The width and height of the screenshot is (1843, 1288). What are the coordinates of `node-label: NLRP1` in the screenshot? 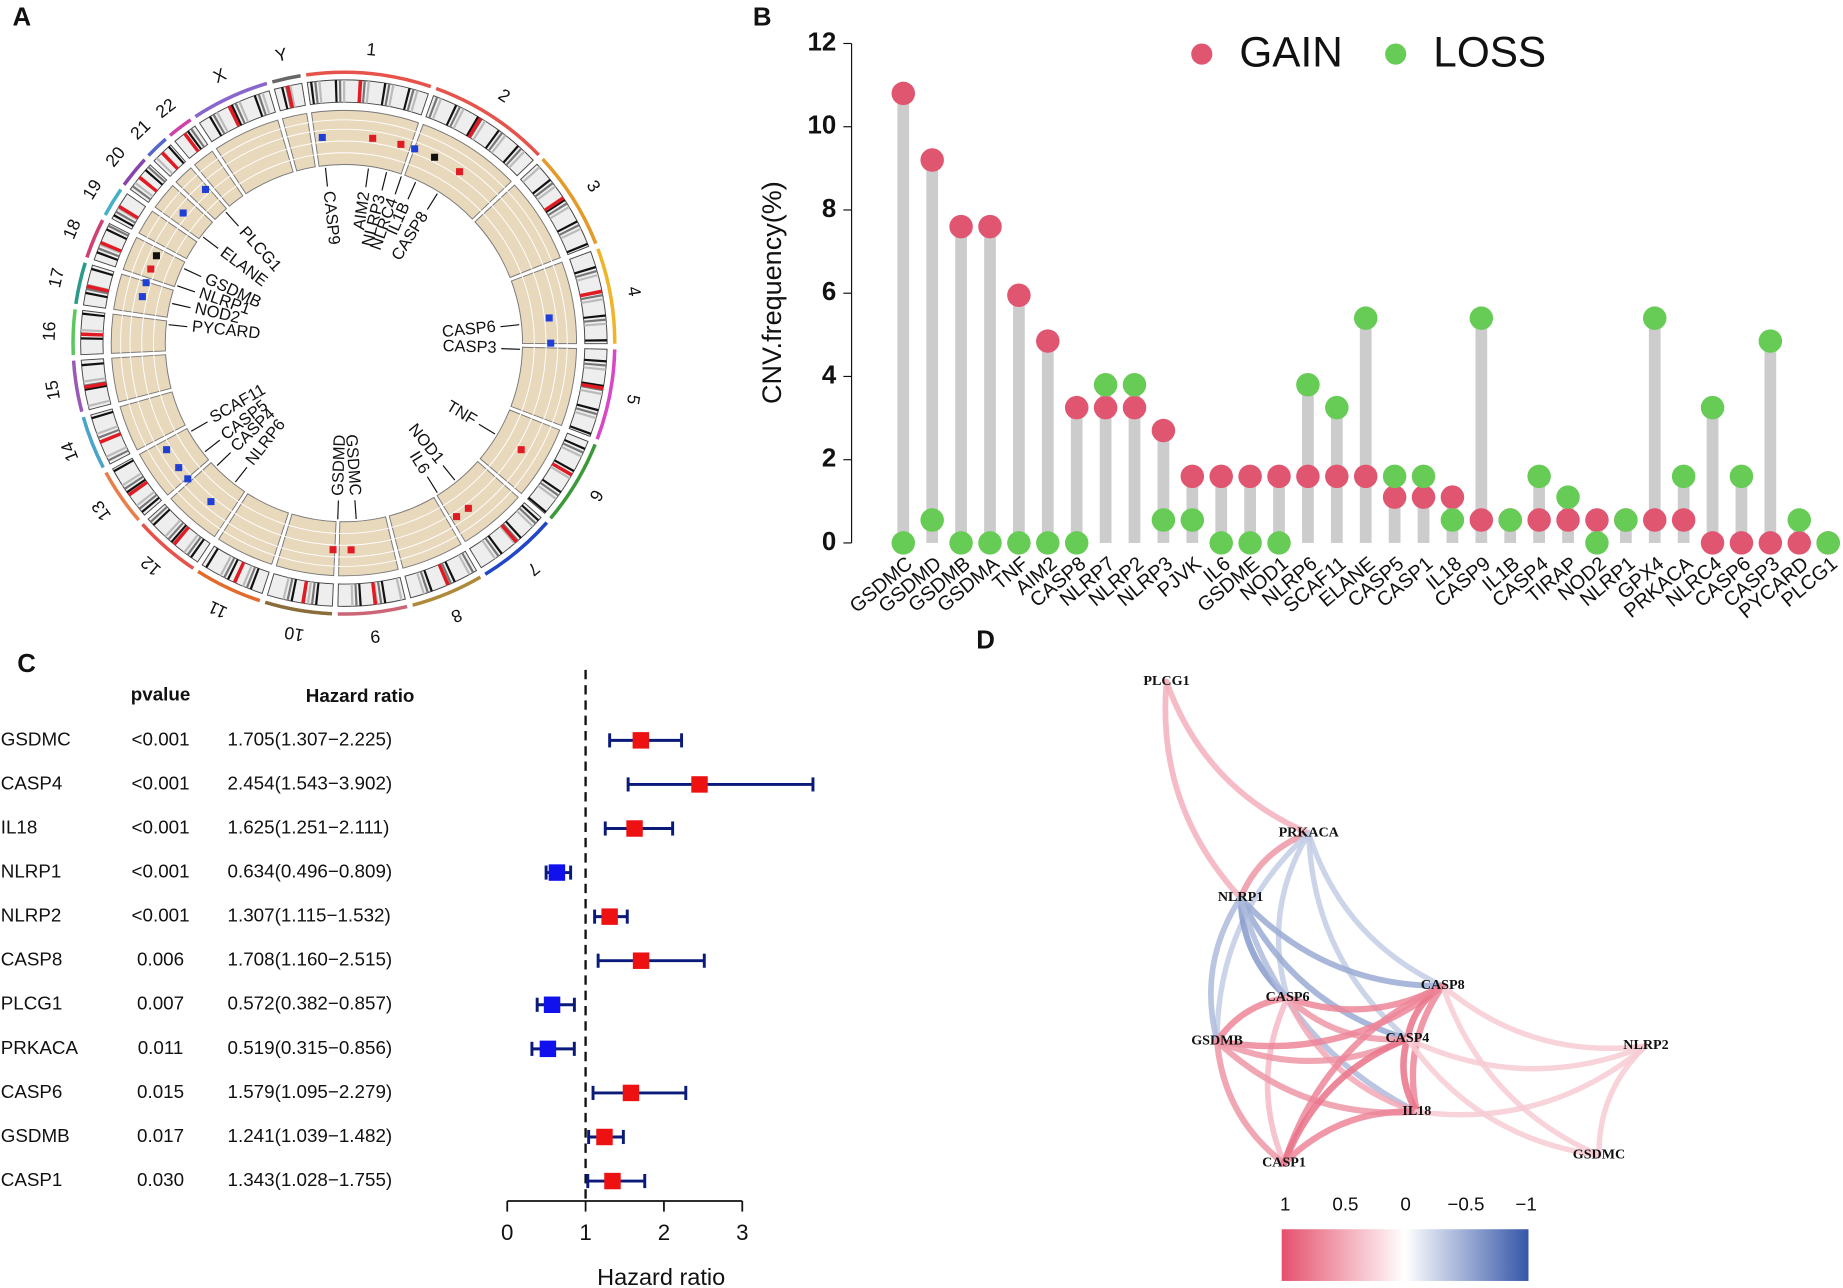 It's located at (1240, 897).